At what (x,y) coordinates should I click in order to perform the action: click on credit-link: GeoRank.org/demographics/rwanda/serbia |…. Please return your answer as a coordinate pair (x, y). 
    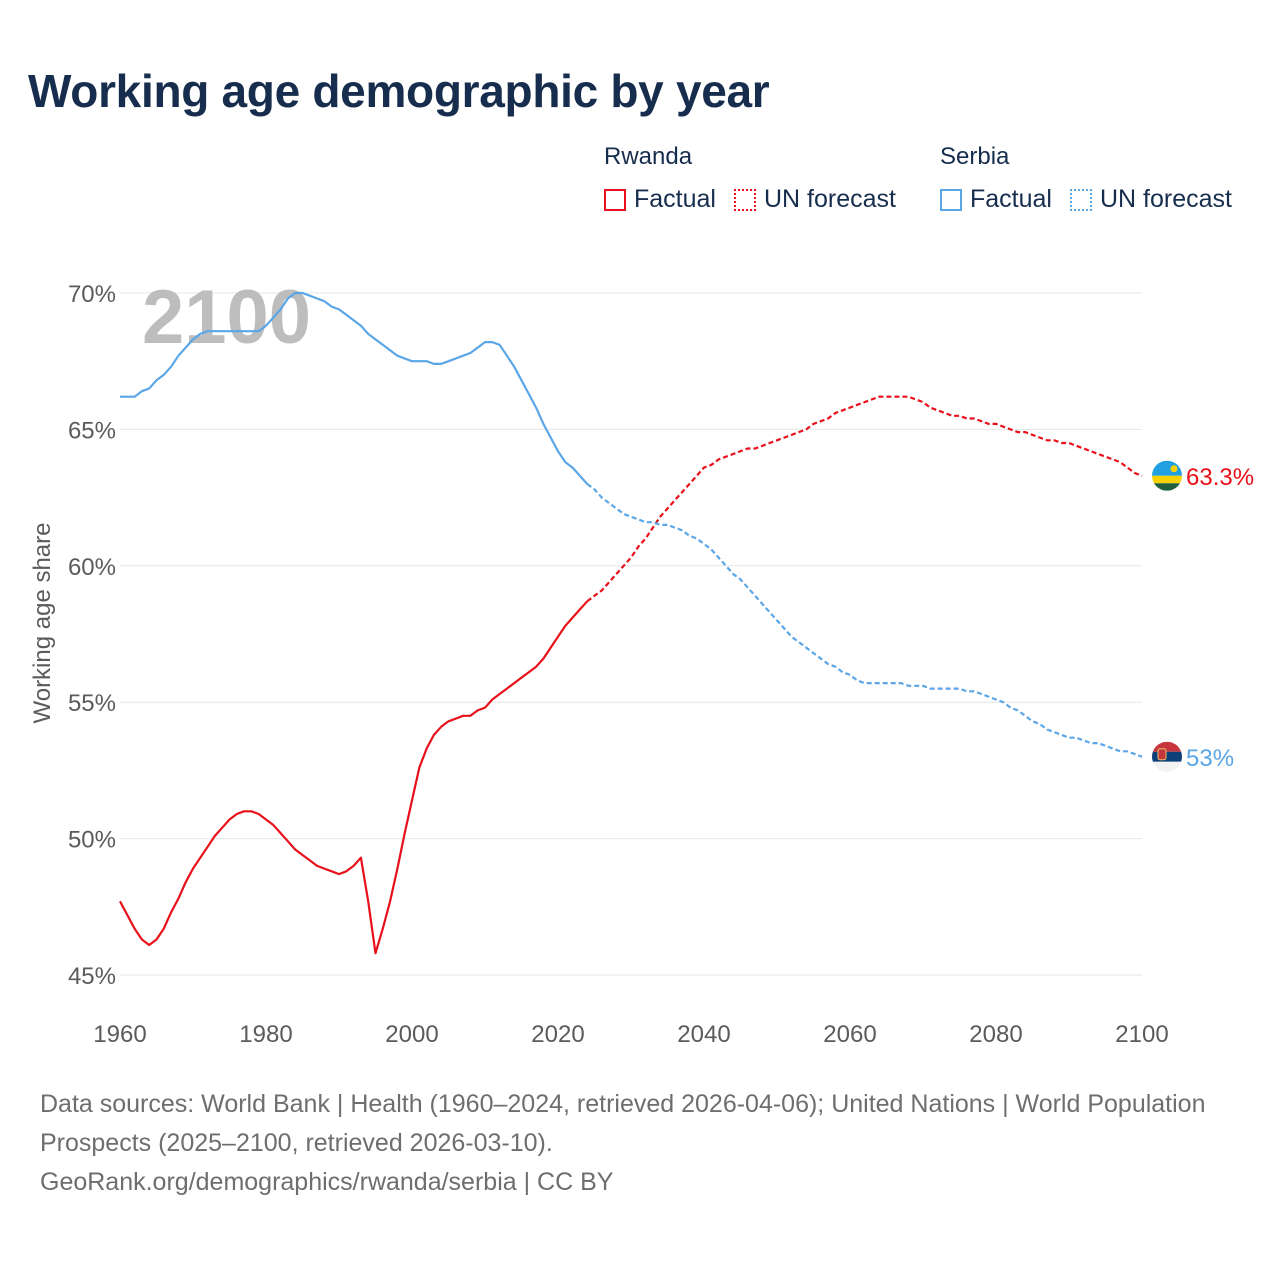
    Looking at the image, I should click on (327, 1182).